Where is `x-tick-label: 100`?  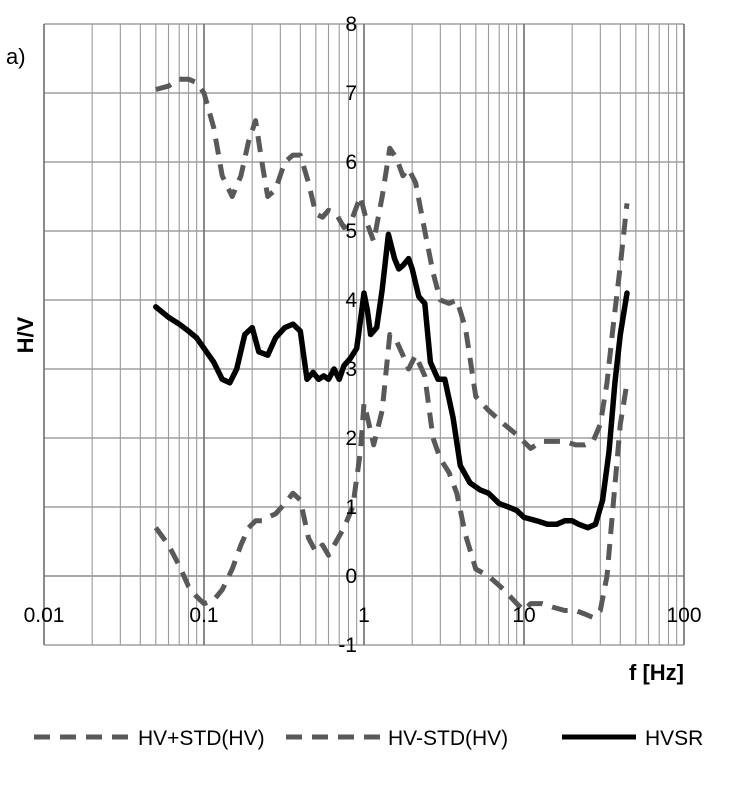 x-tick-label: 100 is located at coordinates (683, 615).